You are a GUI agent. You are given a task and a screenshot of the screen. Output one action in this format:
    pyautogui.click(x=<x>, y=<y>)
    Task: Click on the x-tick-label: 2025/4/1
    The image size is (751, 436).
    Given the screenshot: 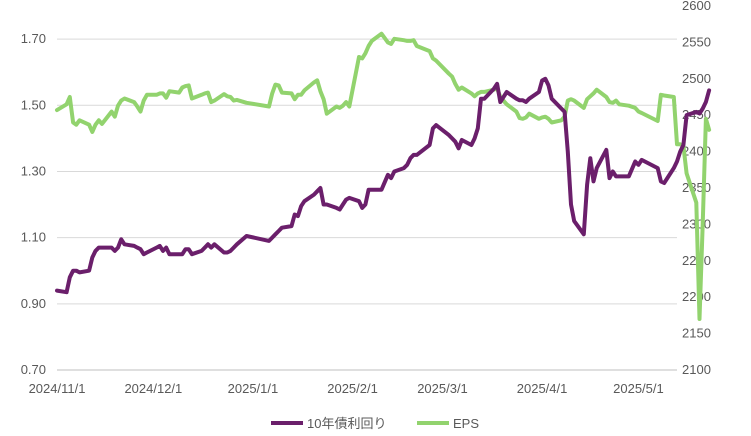 What is the action you would take?
    pyautogui.click(x=542, y=388)
    